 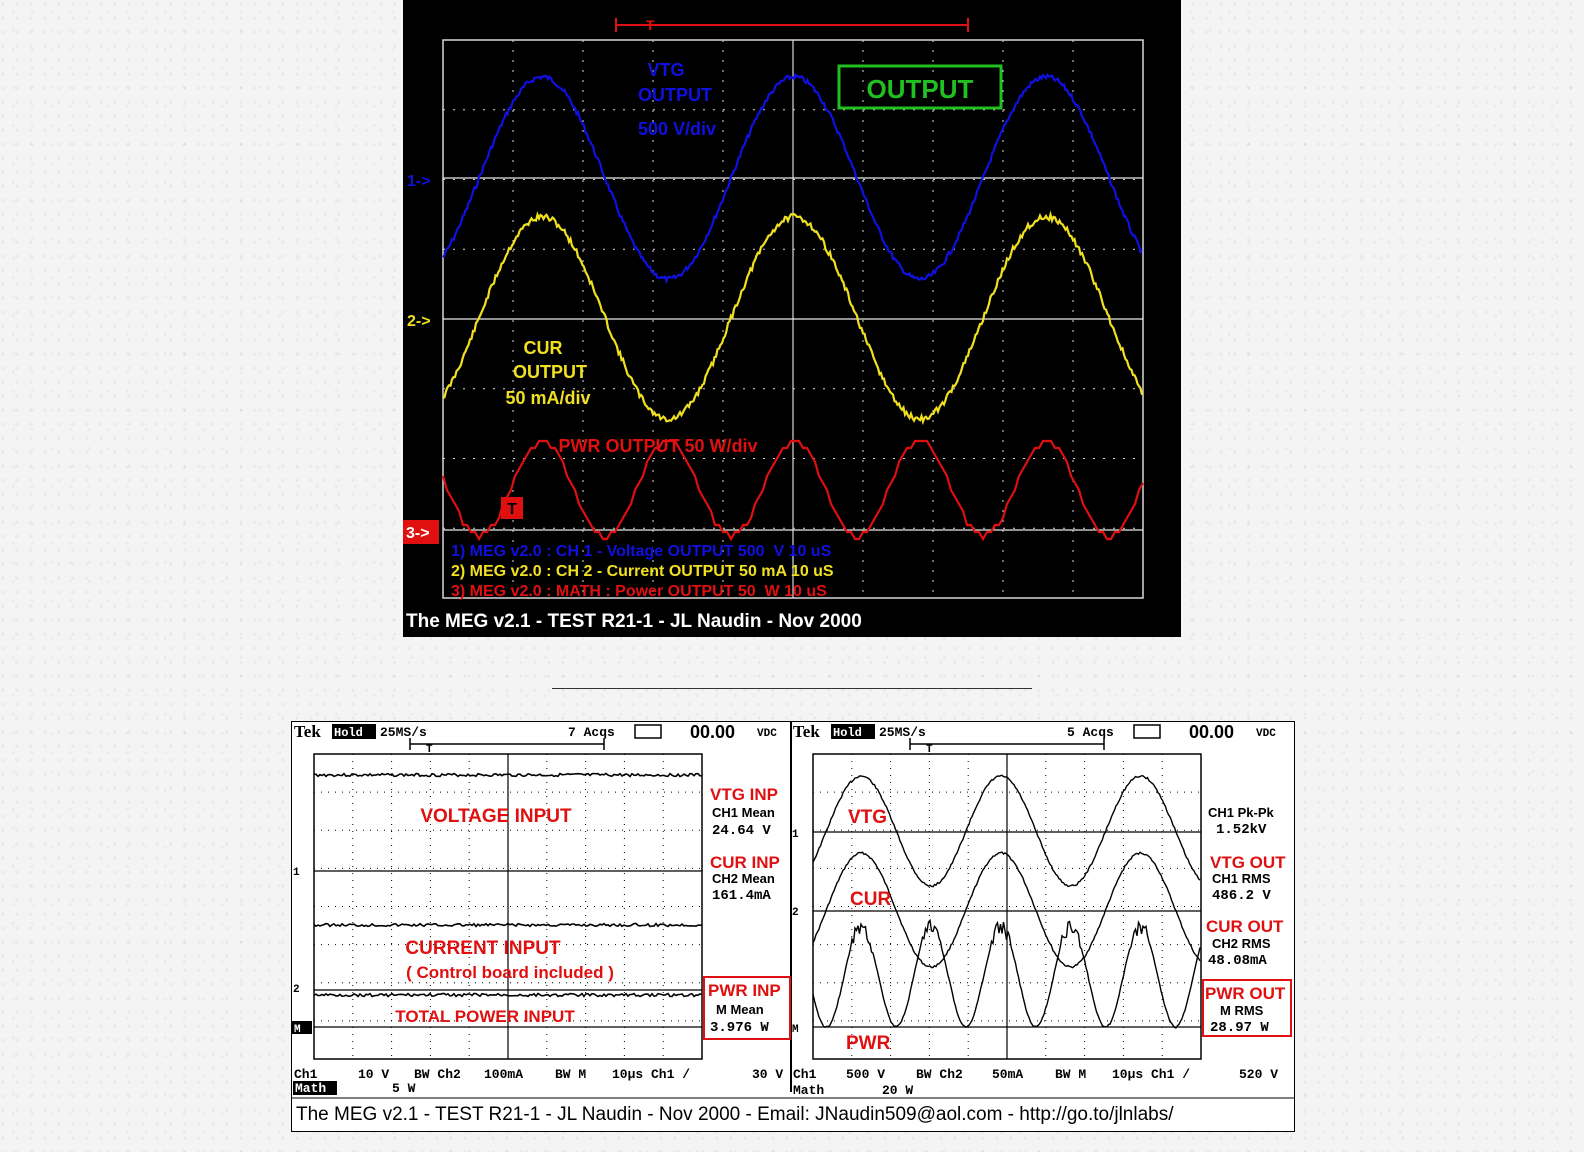 What do you see at coordinates (795, 1030) in the screenshot?
I see `right-math-marker: M` at bounding box center [795, 1030].